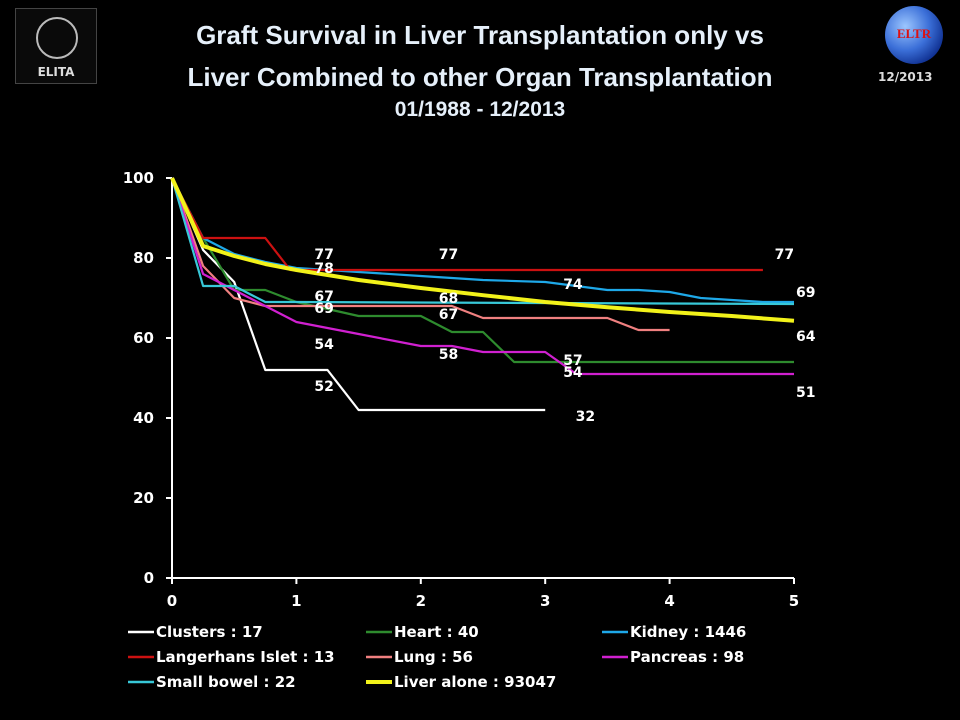 The image size is (960, 720). Describe the element at coordinates (209, 632) in the screenshot. I see `legend-label: Clusters : 17` at that location.